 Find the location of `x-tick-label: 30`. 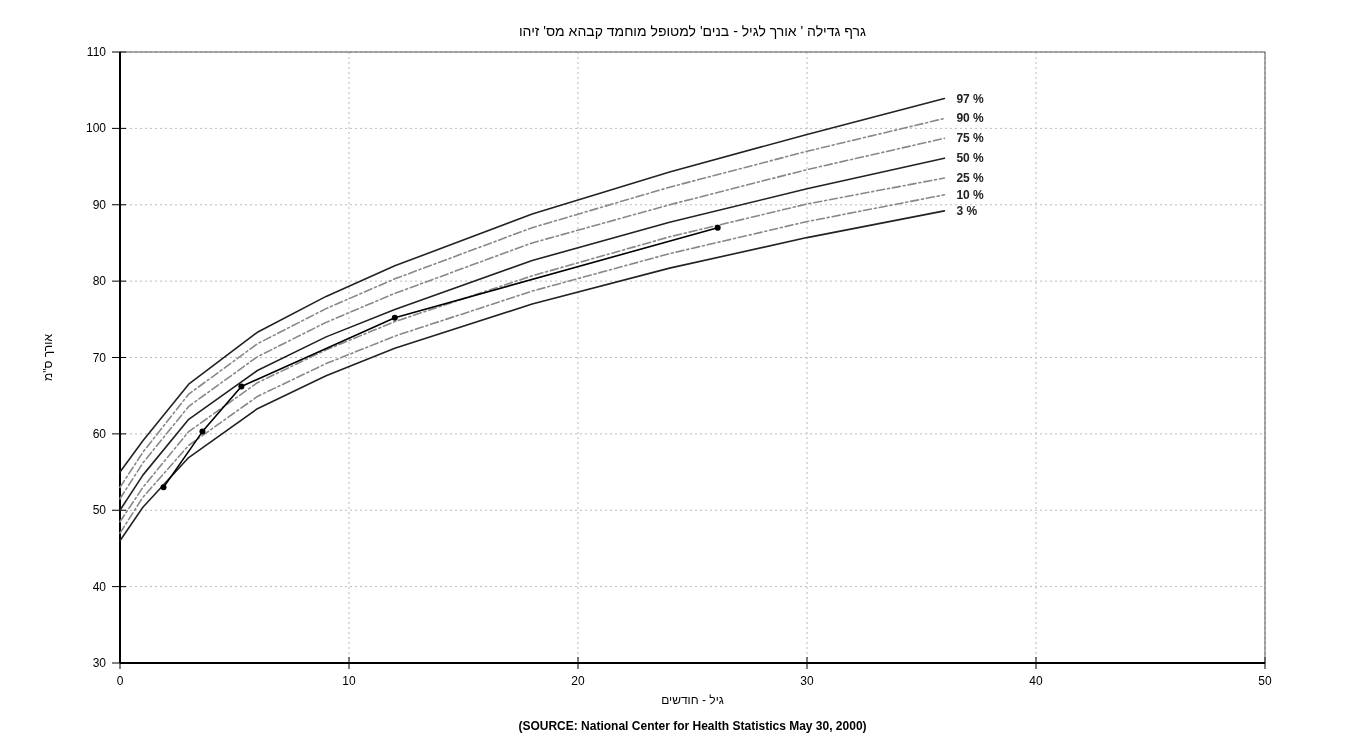

x-tick-label: 30 is located at coordinates (807, 681).